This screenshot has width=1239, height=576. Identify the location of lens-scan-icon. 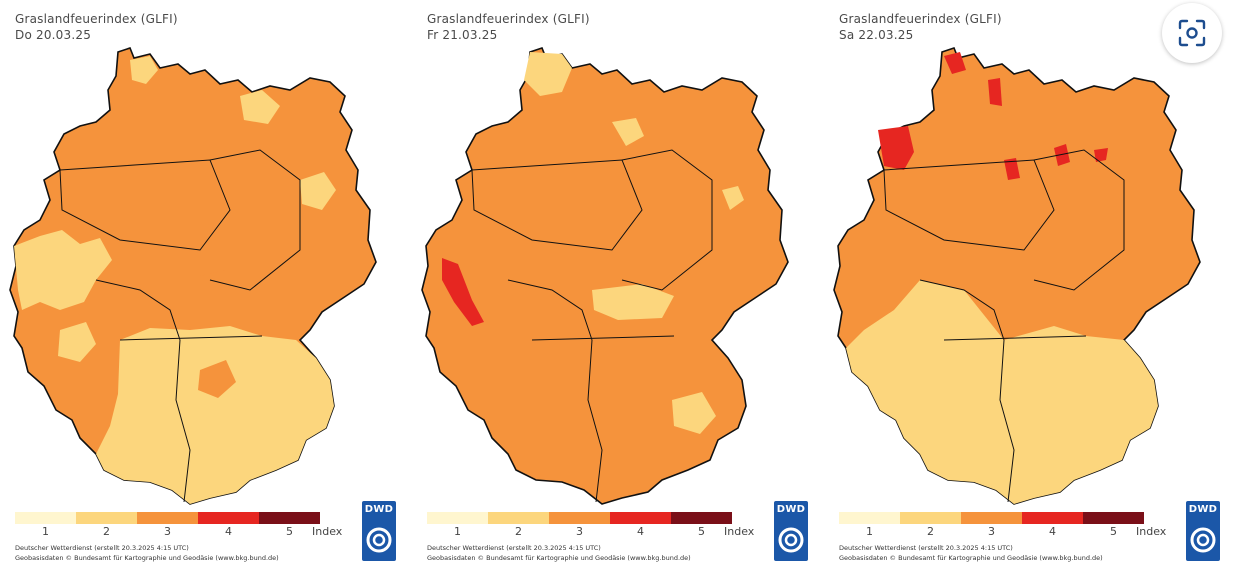
(1192, 33).